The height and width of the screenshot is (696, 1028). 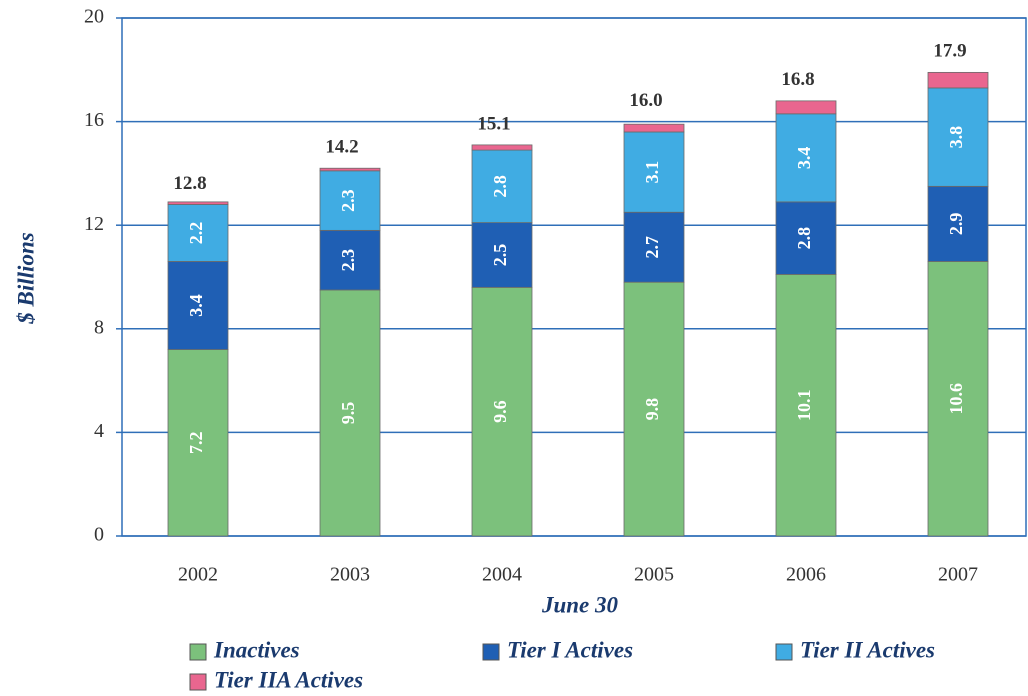 I want to click on segment-label: 10.1, so click(x=804, y=405).